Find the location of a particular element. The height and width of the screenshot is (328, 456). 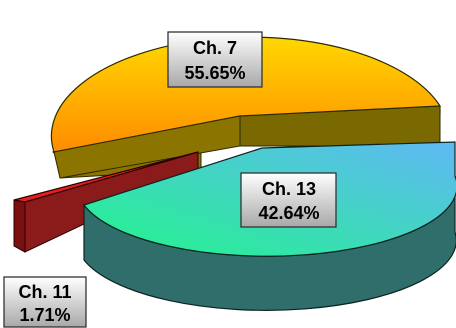

label-ch7: Ch. 7 55.65% is located at coordinates (215, 59).